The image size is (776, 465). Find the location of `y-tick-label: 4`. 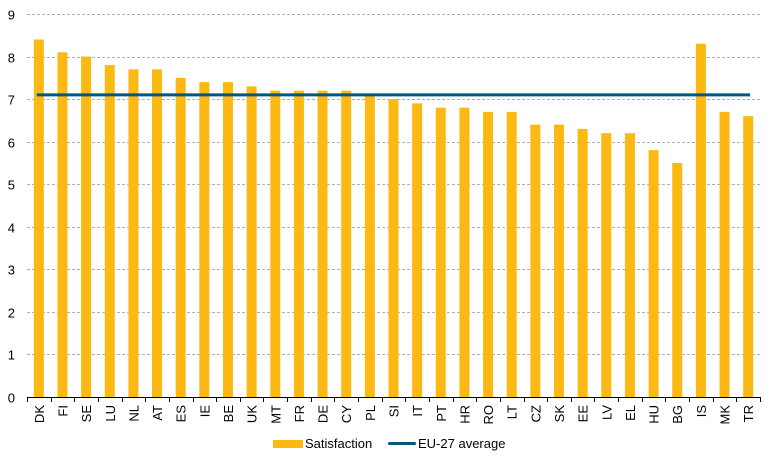

y-tick-label: 4 is located at coordinates (11, 228).